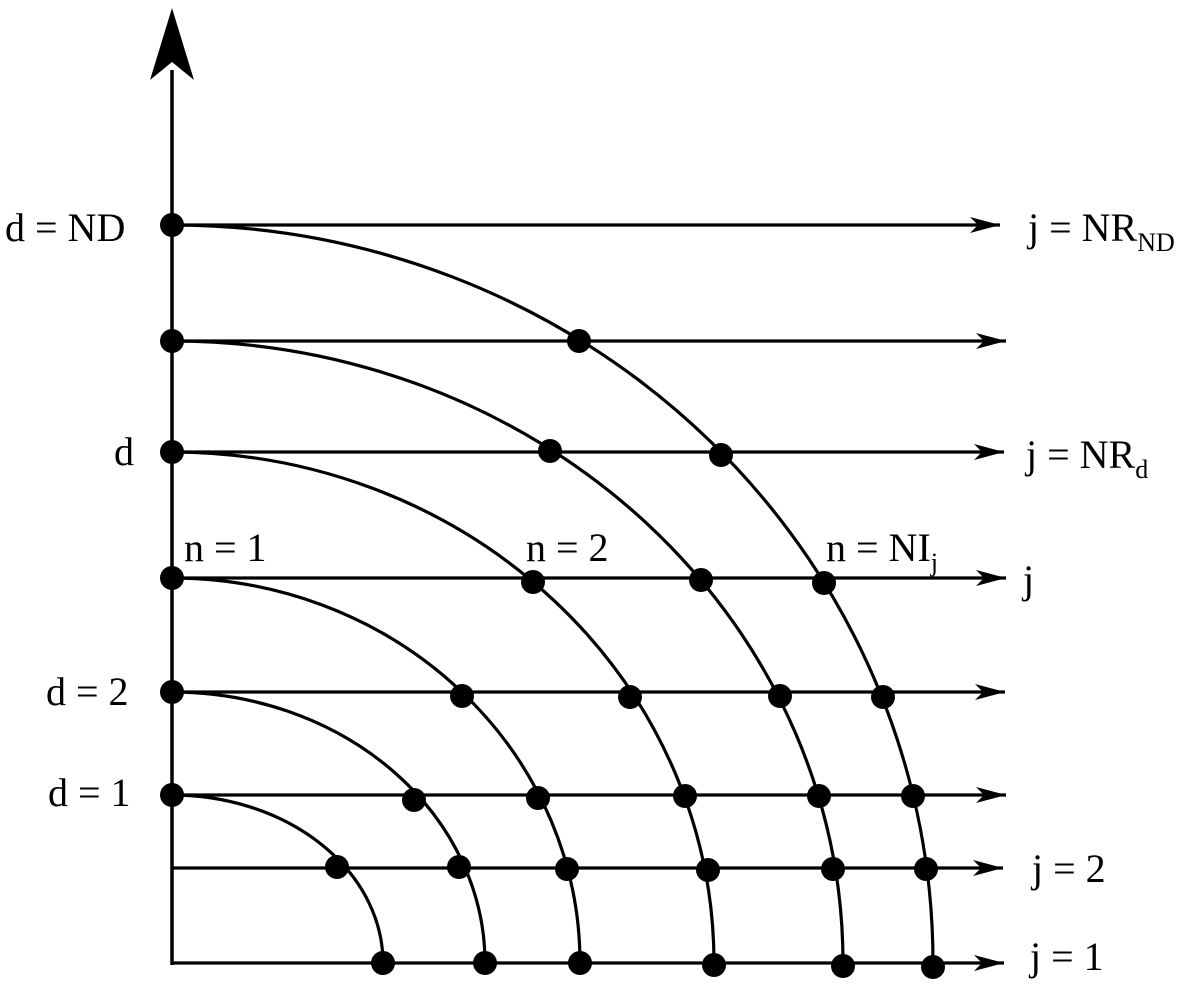  Describe the element at coordinates (878, 547) in the screenshot. I see `label-n-nij-main: n = NI` at that location.